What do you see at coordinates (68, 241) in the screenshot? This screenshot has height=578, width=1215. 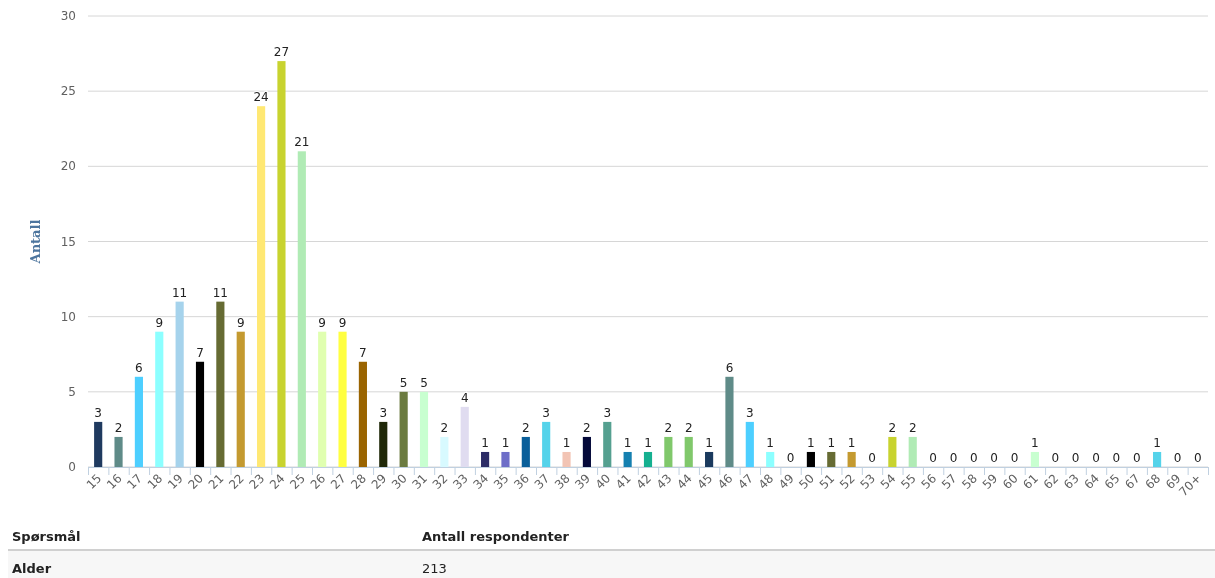 I see `y-tick-label: 15` at bounding box center [68, 241].